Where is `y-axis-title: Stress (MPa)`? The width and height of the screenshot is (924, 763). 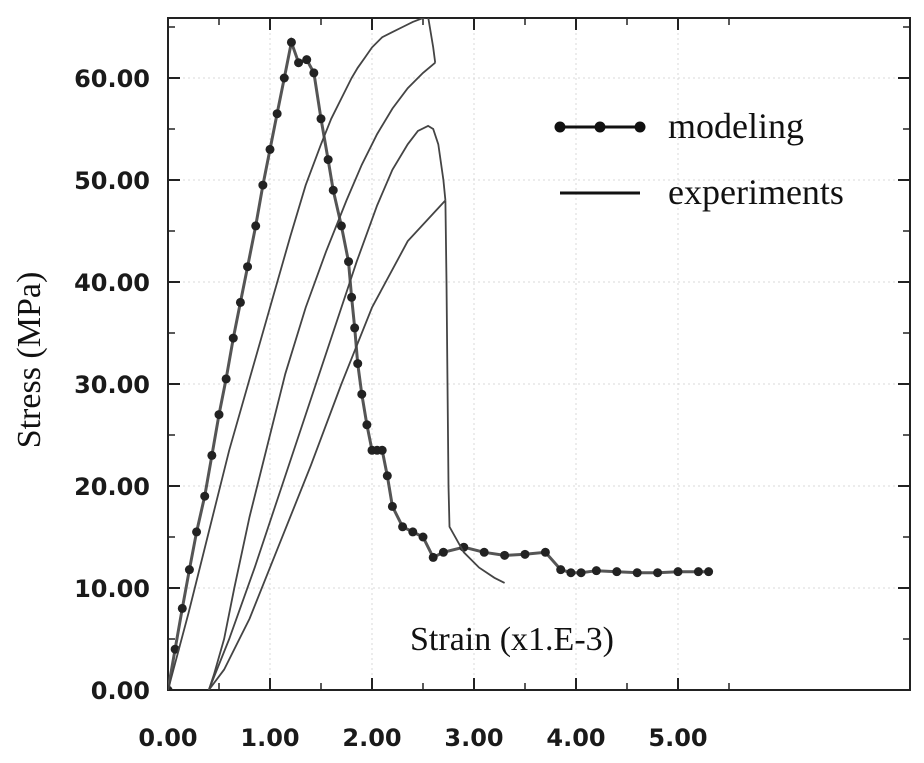
y-axis-title: Stress (MPa) is located at coordinates (29, 360).